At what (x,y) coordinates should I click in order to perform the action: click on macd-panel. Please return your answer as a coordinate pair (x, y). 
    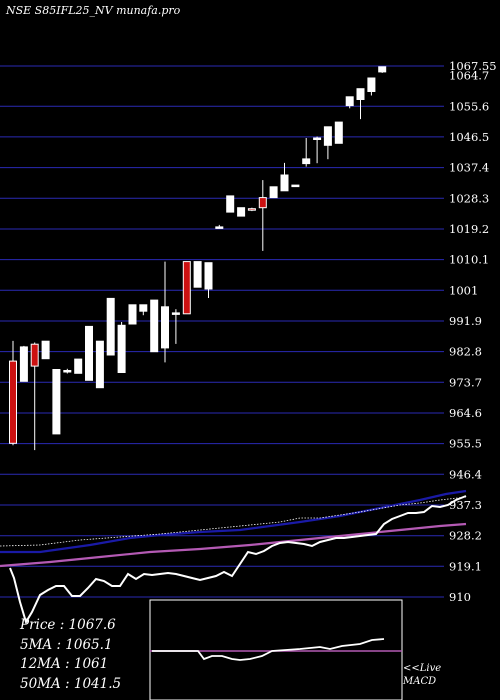
    Looking at the image, I should click on (276, 649).